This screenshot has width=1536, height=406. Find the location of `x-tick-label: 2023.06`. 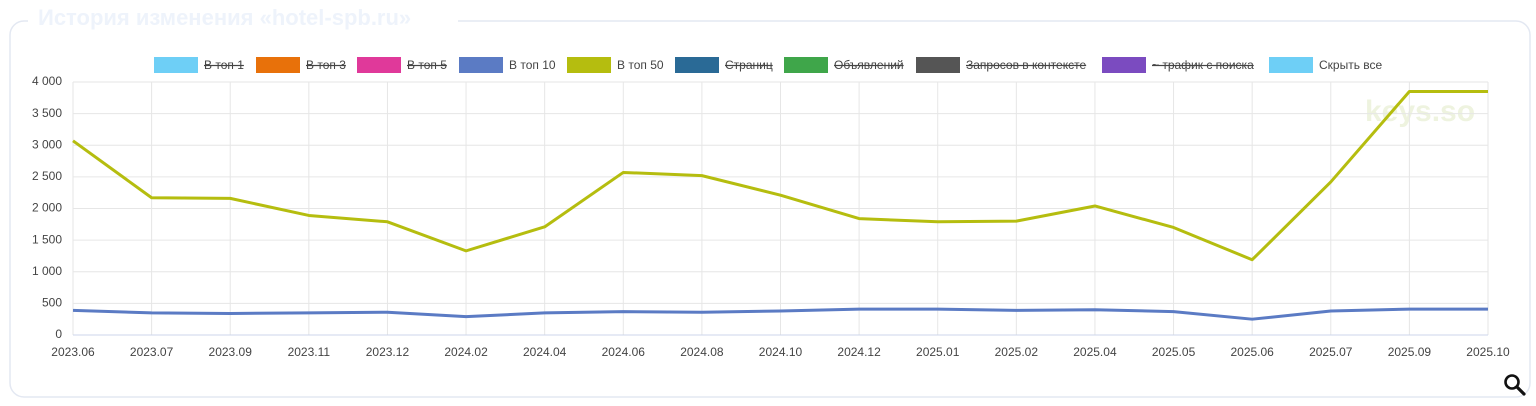

x-tick-label: 2023.06 is located at coordinates (73, 352).